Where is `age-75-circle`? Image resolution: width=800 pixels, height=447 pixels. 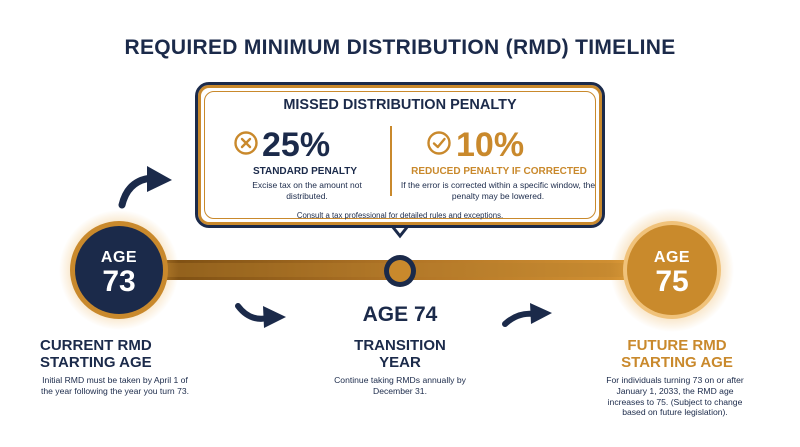
age-75-circle is located at coordinates (672, 270).